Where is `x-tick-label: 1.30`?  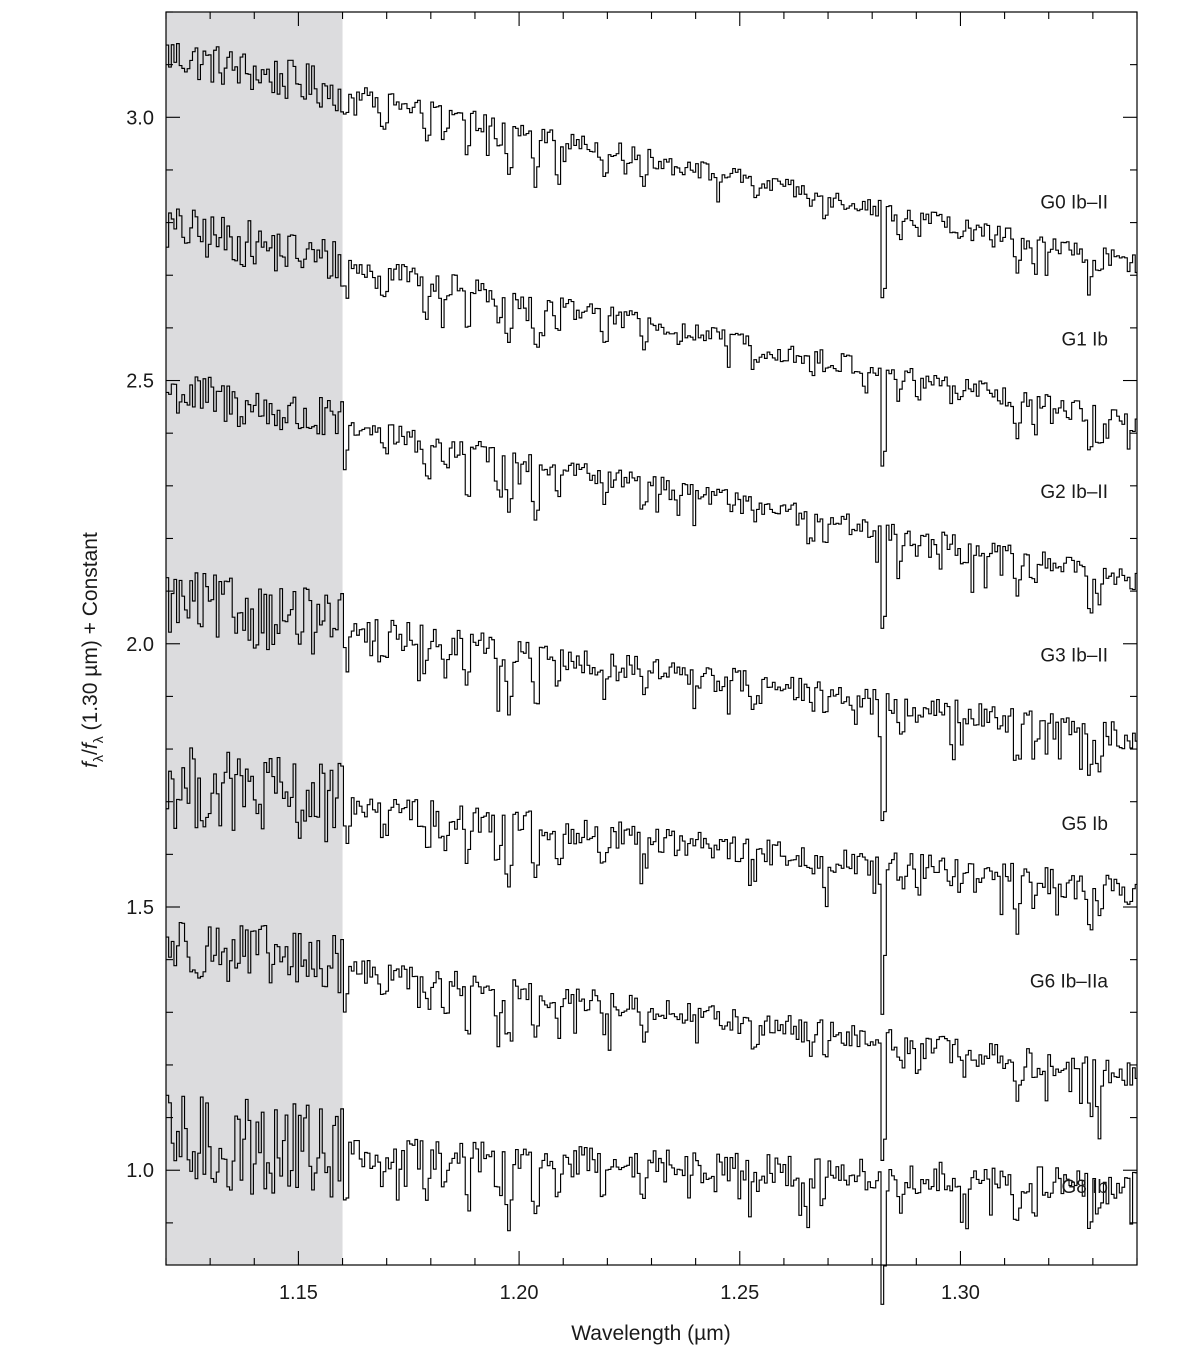
x-tick-label: 1.30 is located at coordinates (960, 1293).